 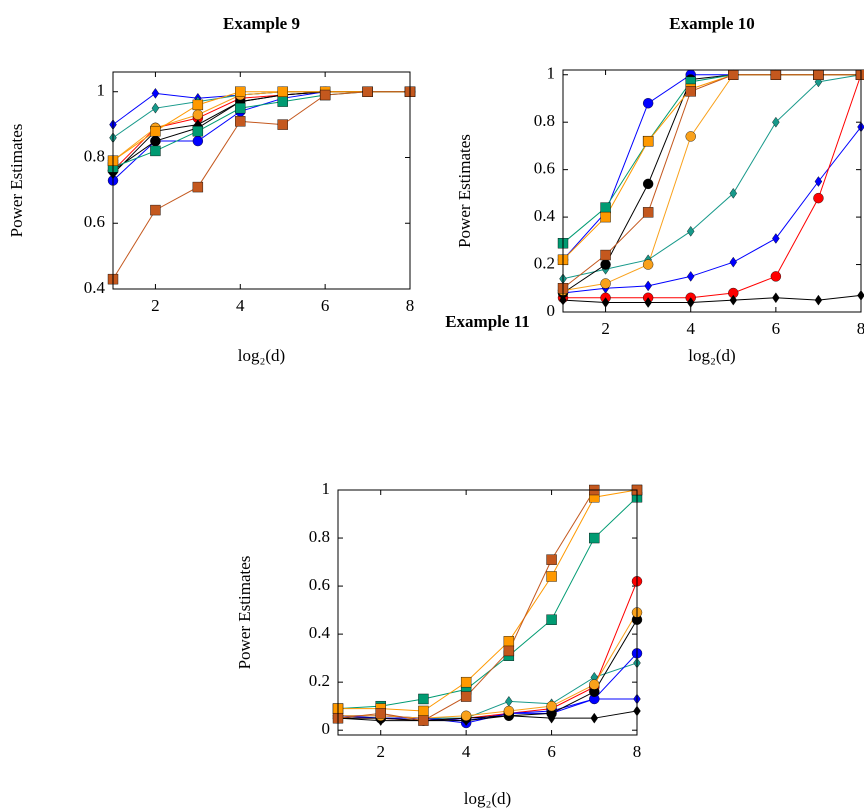 I want to click on y-tick-label: 0, so click(x=551, y=310).